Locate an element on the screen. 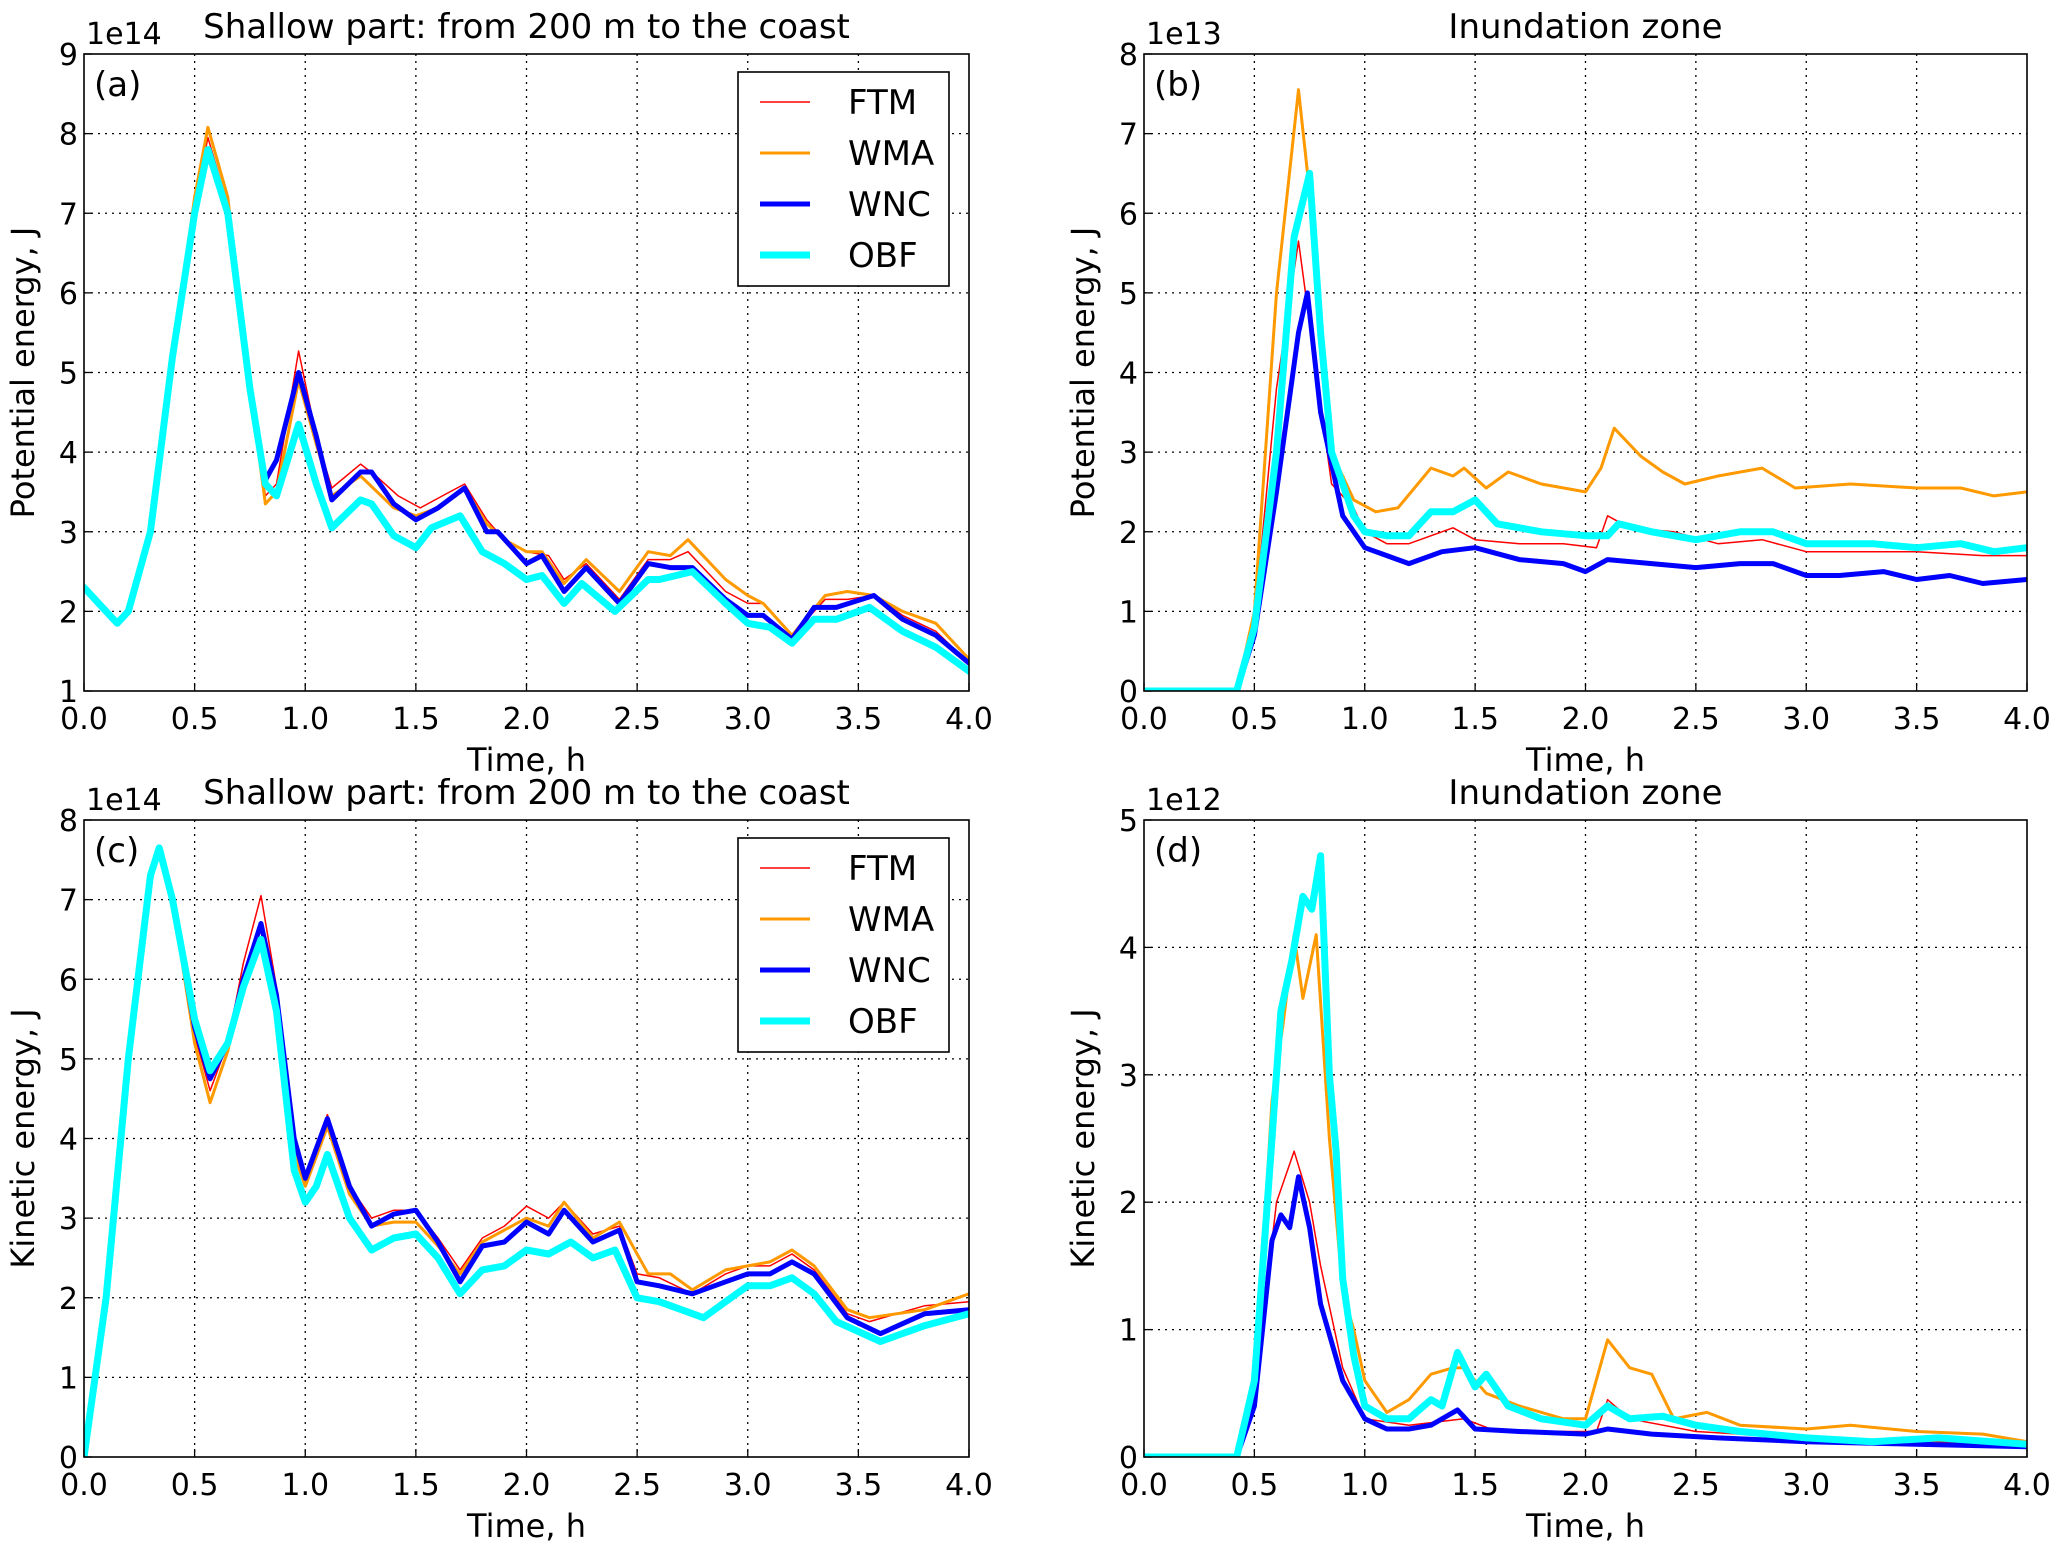  series-line-ftm is located at coordinates (1585, 465).